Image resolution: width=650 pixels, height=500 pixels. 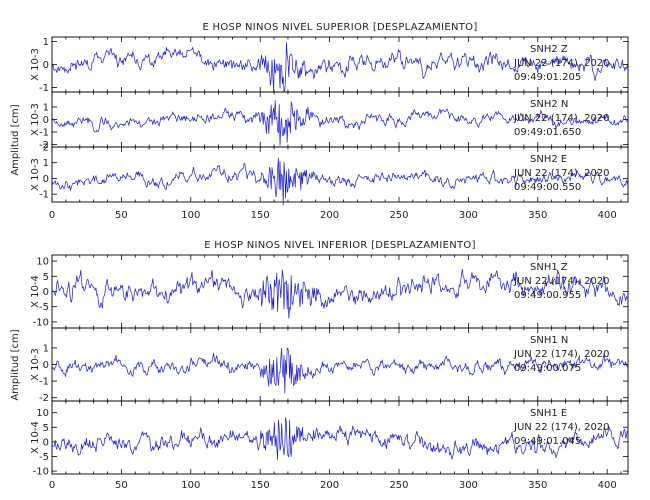 What do you see at coordinates (548, 159) in the screenshot?
I see `station-label: SNH2 E` at bounding box center [548, 159].